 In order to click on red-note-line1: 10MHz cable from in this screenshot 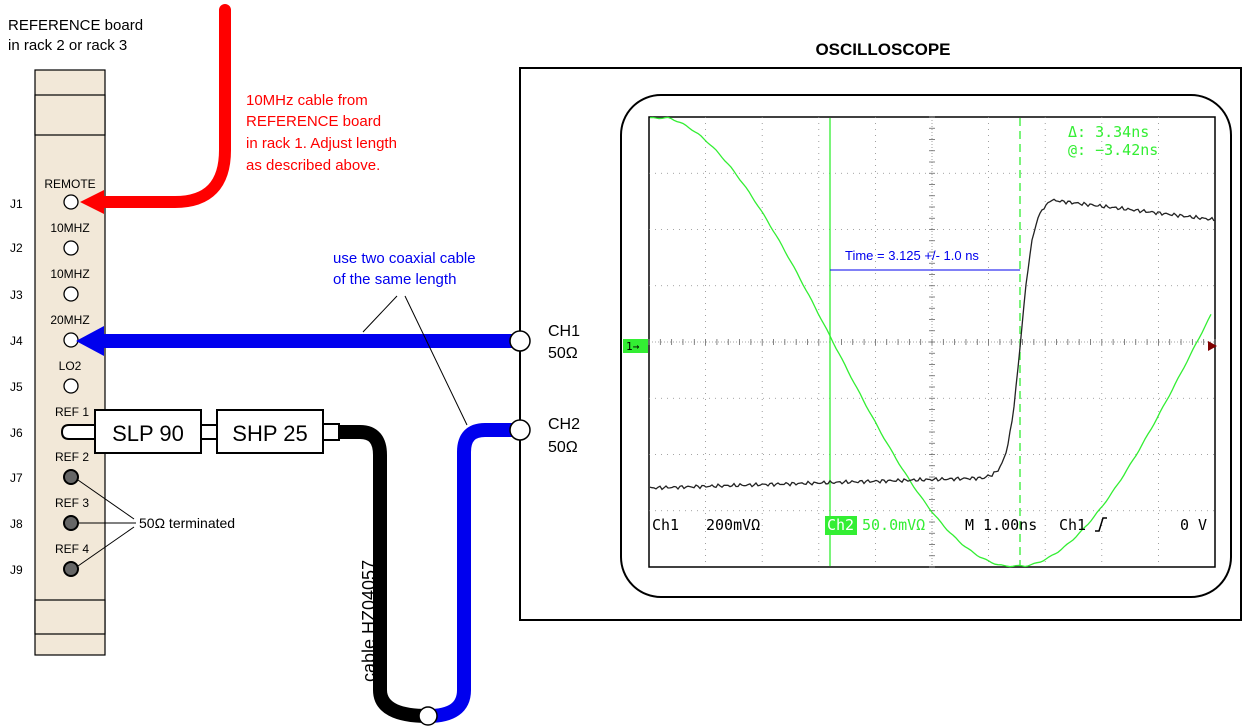, I will do `click(307, 100)`.